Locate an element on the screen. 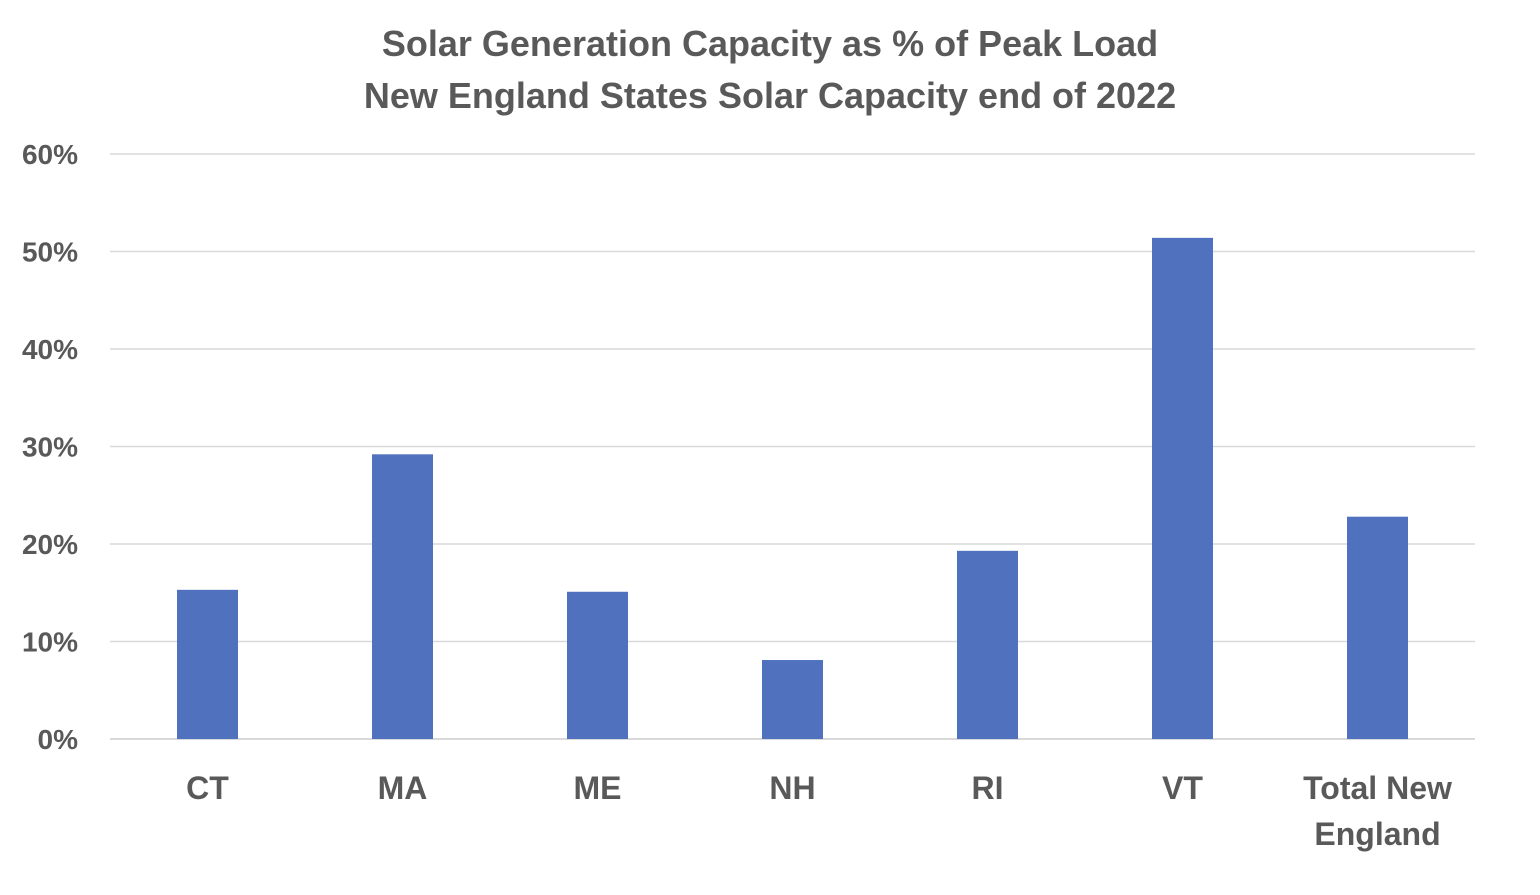 This screenshot has height=895, width=1540. bar-ma is located at coordinates (402, 596).